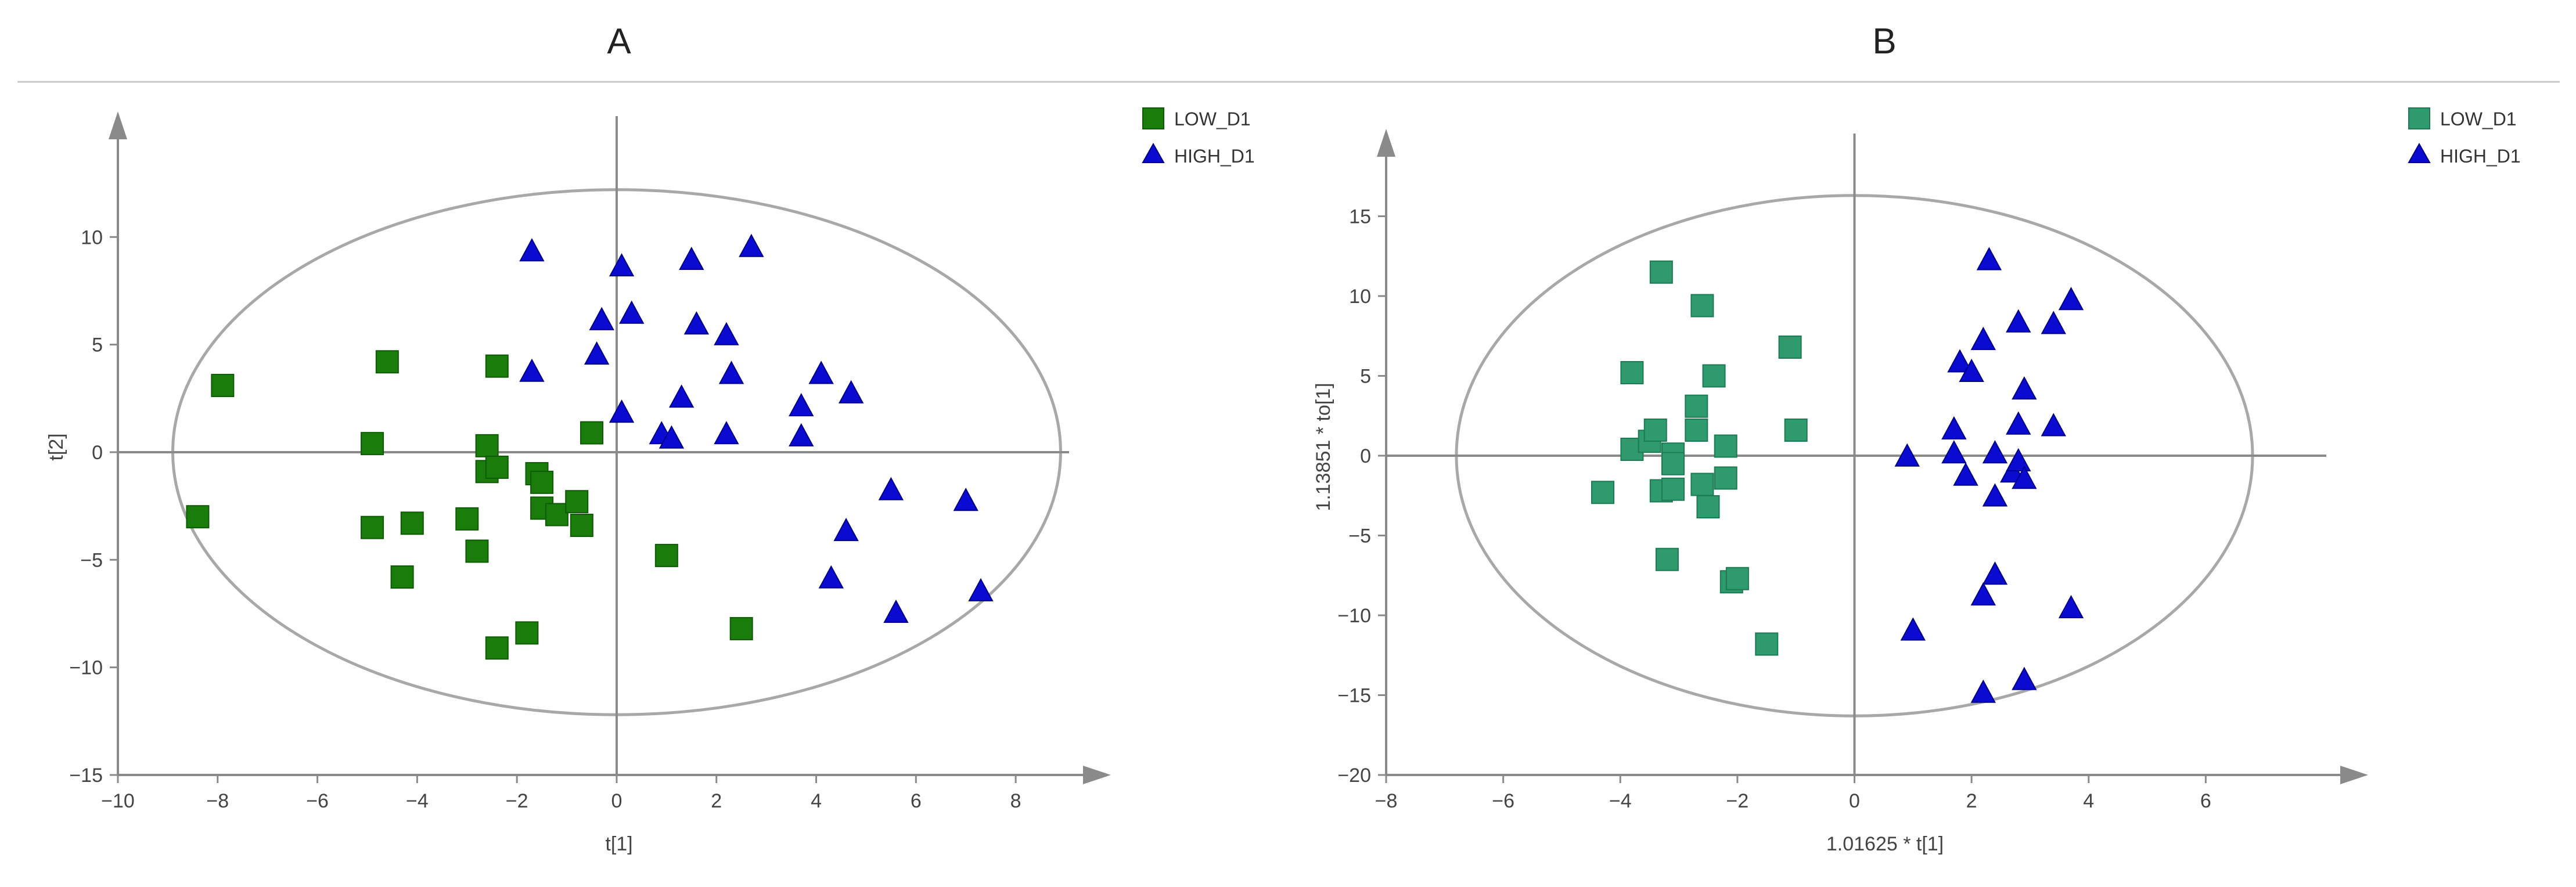 The height and width of the screenshot is (887, 2576). What do you see at coordinates (417, 801) in the screenshot?
I see `panel-a-x-tick-label: −4` at bounding box center [417, 801].